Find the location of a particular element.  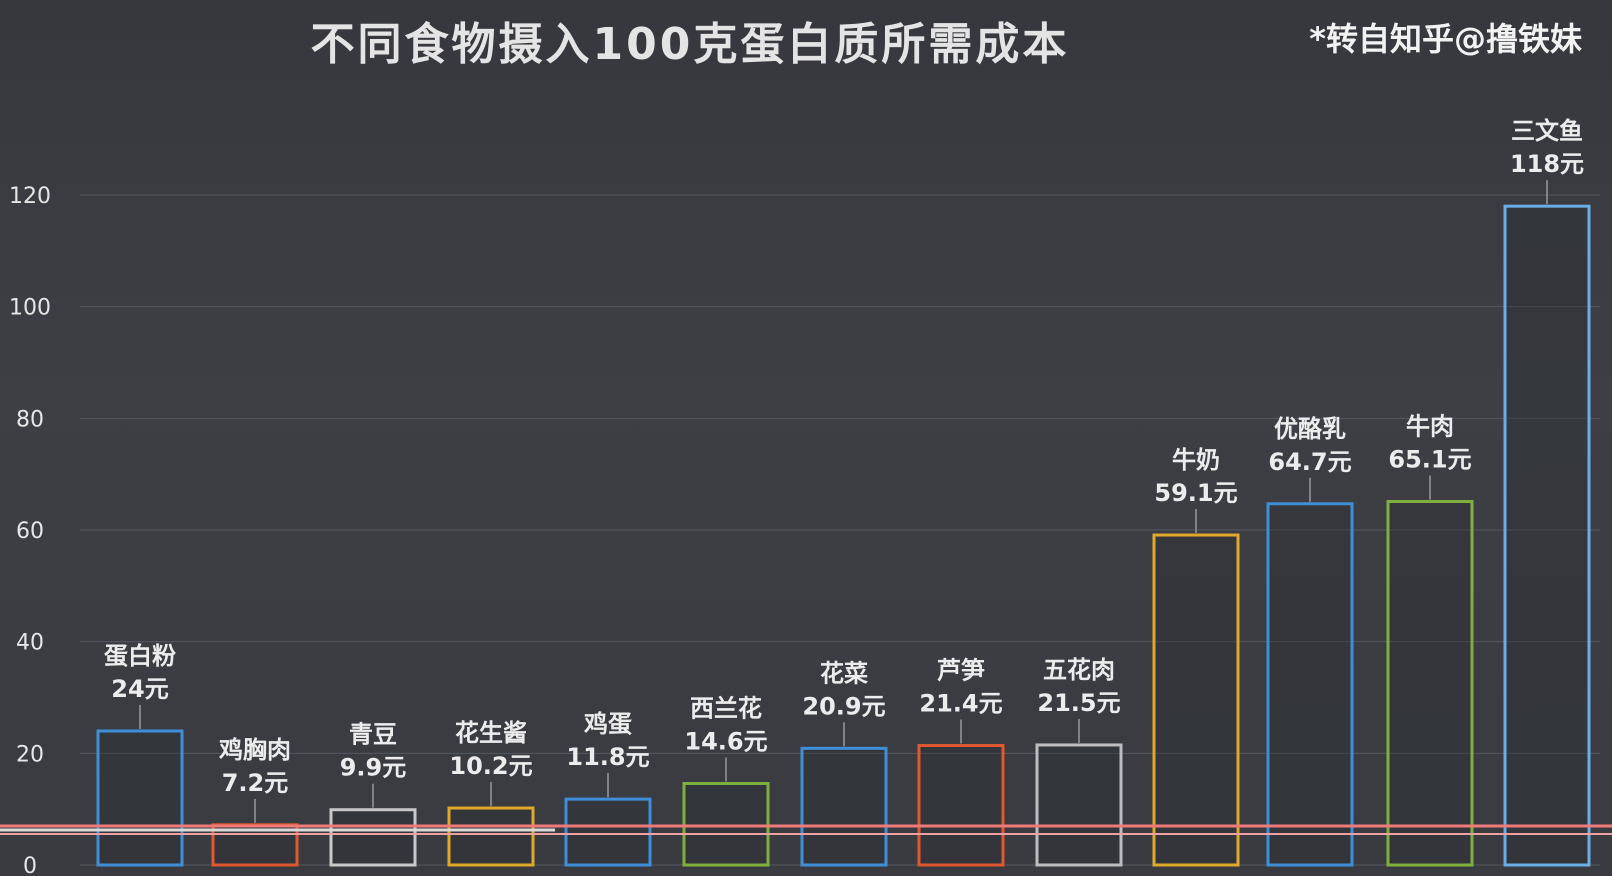

y-tick-label: 40 is located at coordinates (30, 643).